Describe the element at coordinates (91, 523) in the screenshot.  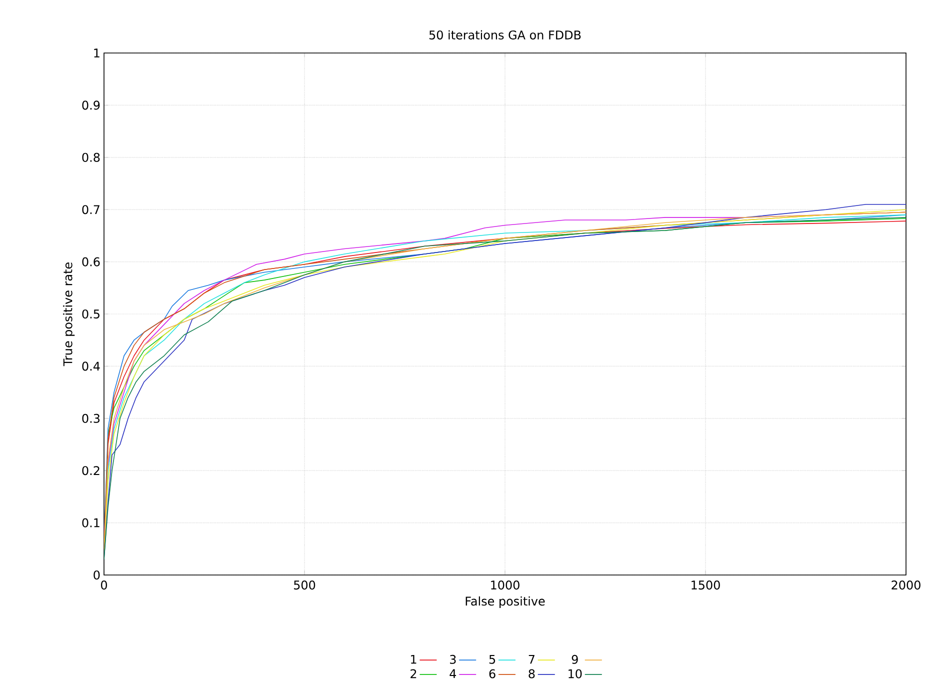
I see `y-tick-label: 0.1` at that location.